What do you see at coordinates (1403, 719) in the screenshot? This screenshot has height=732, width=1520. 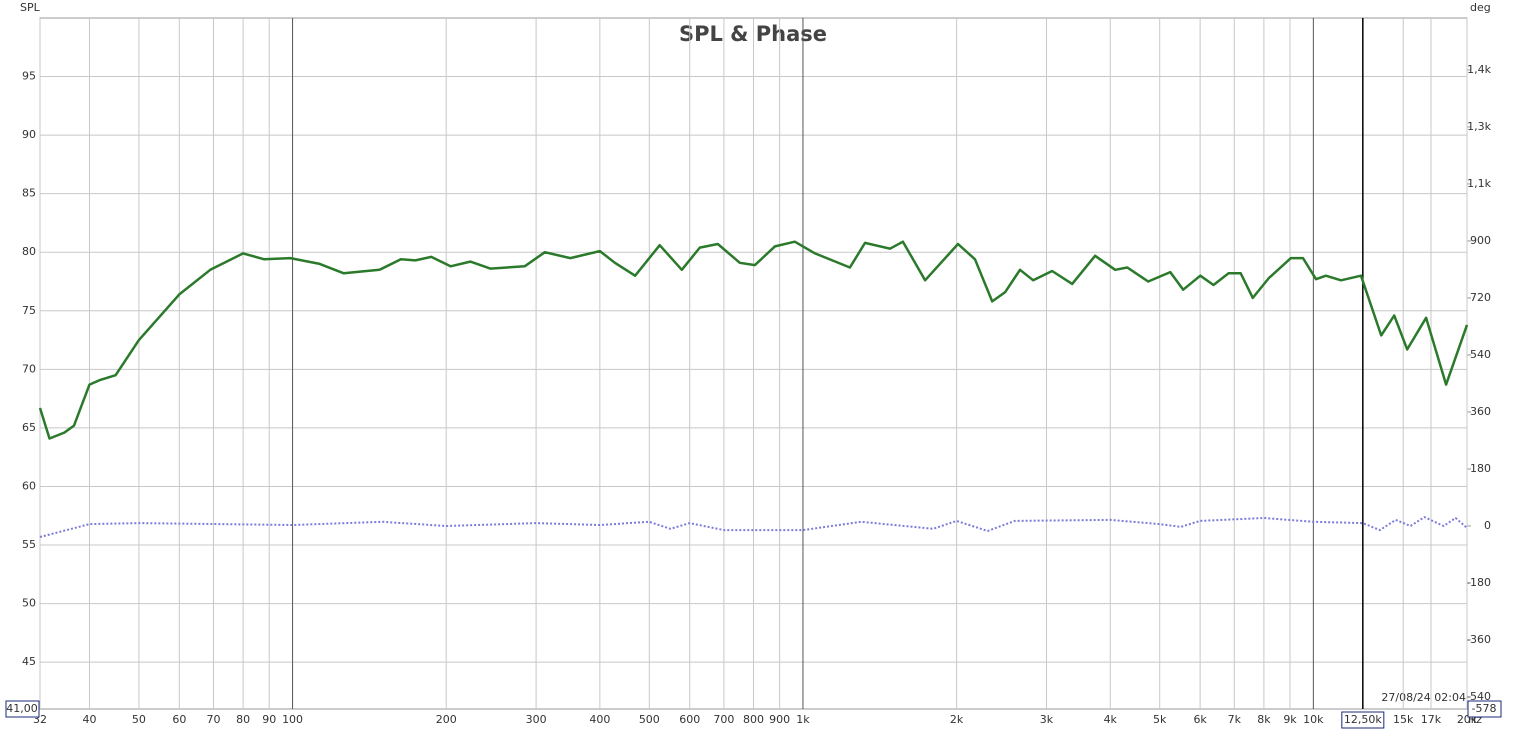 I see `x-tick-label: 15k` at bounding box center [1403, 719].